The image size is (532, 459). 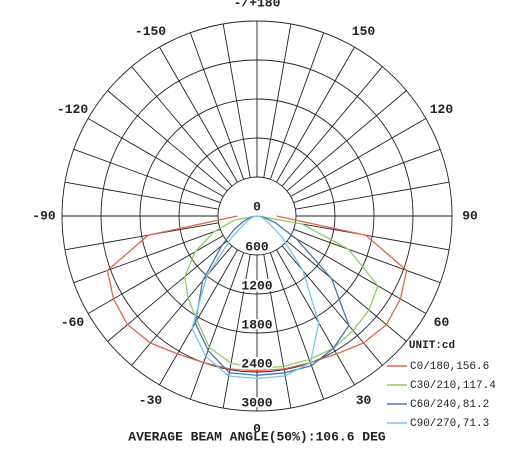 I want to click on angle-tick-label: 0, so click(x=257, y=428).